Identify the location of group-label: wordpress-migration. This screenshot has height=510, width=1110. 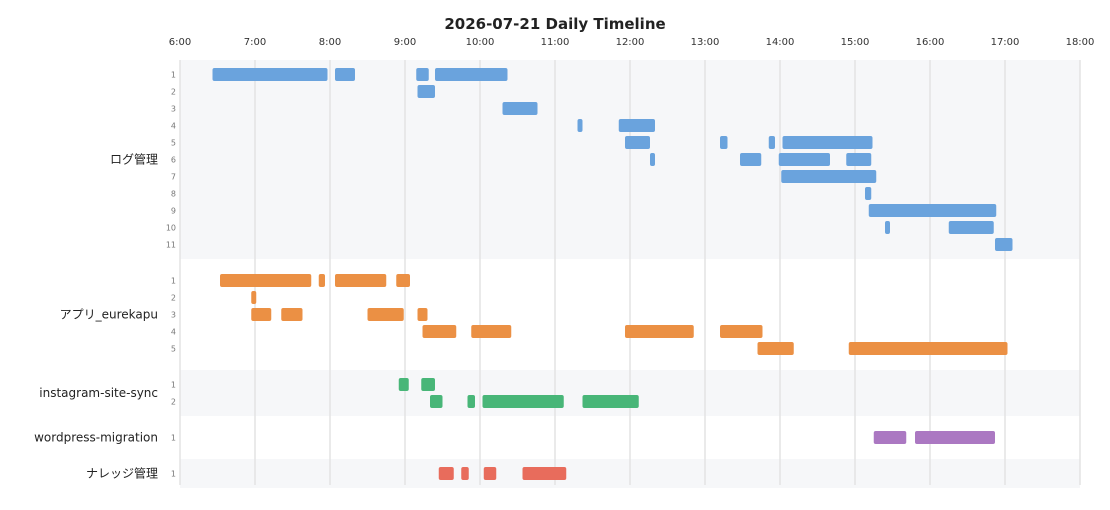
(96, 438).